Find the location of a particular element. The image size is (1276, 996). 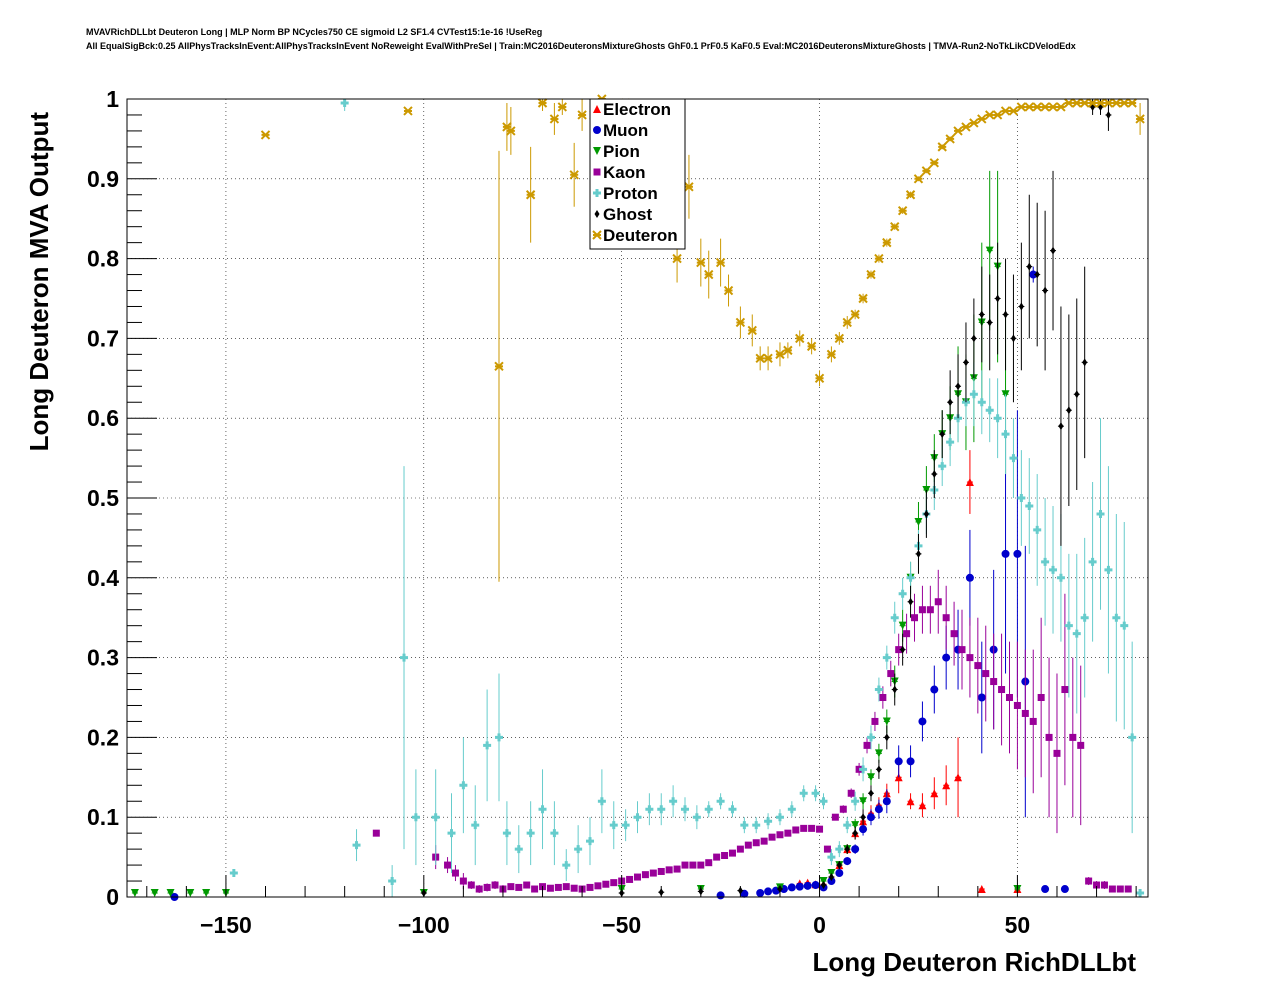

y-axis-label: Long Deuteron MVA Output is located at coordinates (39, 282).